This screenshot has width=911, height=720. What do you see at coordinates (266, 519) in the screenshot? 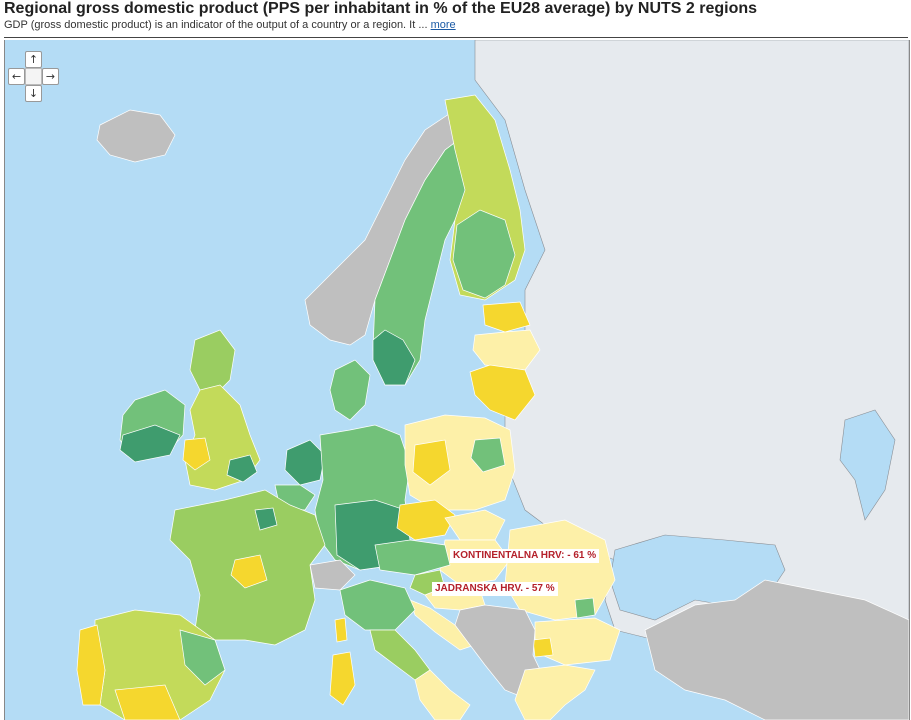
I see `france-paris` at bounding box center [266, 519].